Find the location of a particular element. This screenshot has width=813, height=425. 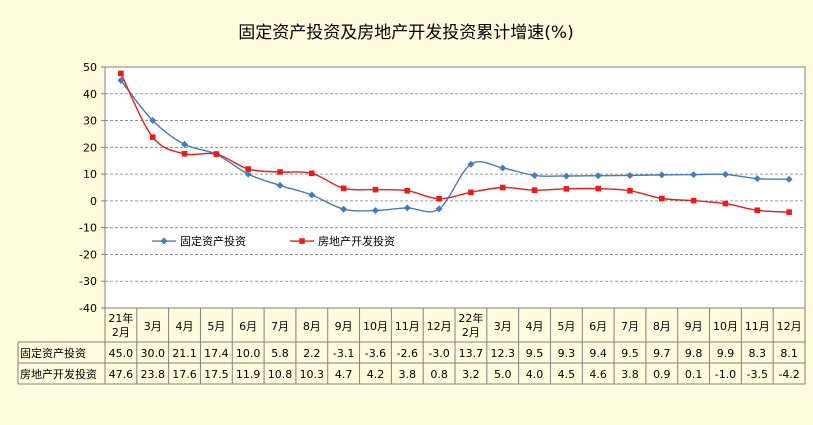

category-label: 6月 is located at coordinates (248, 326).